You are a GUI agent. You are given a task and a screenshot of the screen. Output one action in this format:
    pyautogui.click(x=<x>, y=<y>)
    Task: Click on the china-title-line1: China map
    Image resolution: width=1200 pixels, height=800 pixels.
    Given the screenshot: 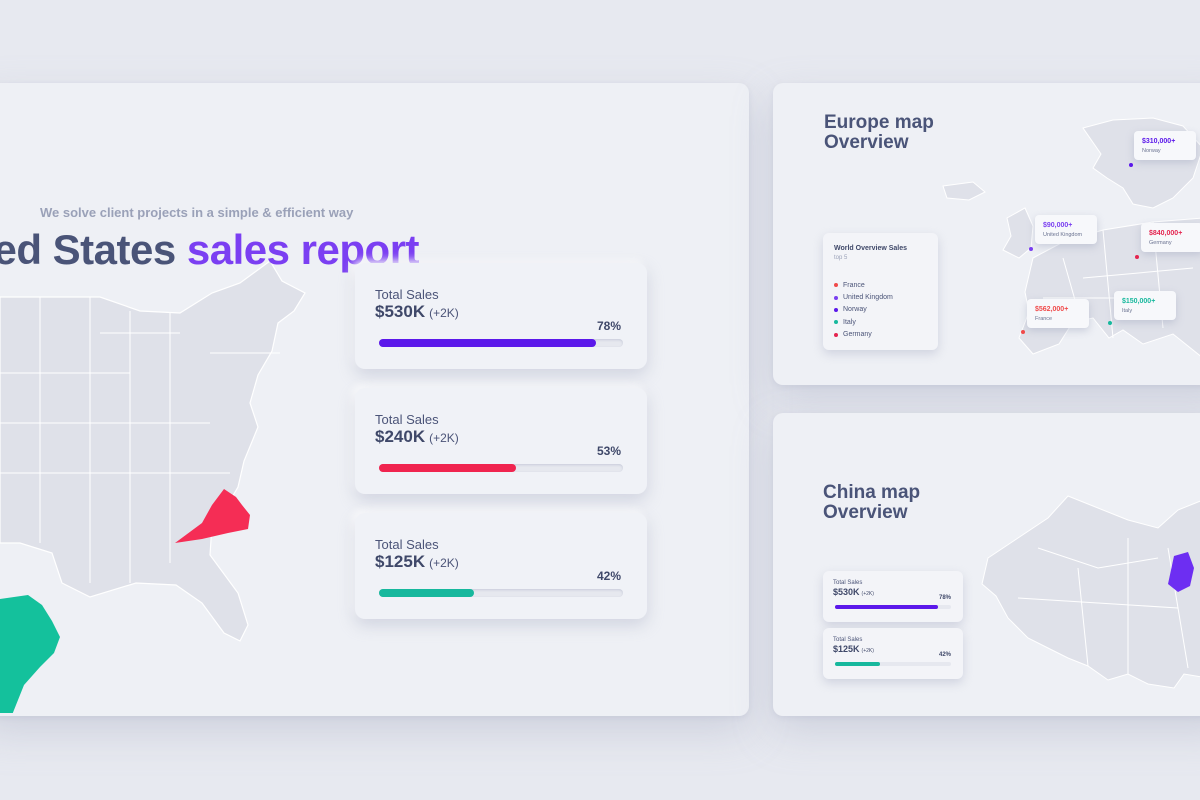 What is the action you would take?
    pyautogui.click(x=872, y=492)
    